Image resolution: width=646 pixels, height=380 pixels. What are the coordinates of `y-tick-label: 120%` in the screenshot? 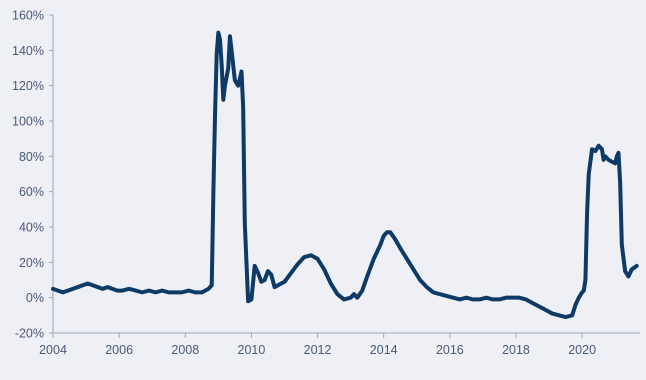 It's located at (28, 86).